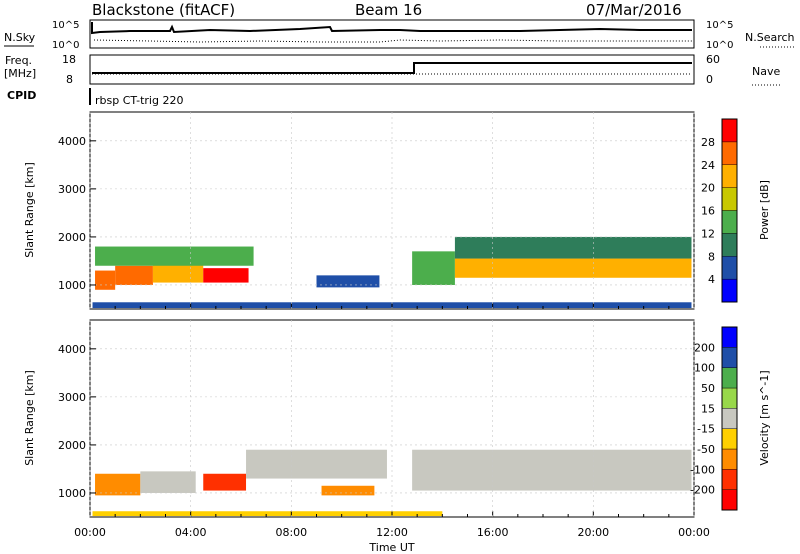 The height and width of the screenshot is (554, 800). I want to click on power-y-tick-label: 1000, so click(72, 285).